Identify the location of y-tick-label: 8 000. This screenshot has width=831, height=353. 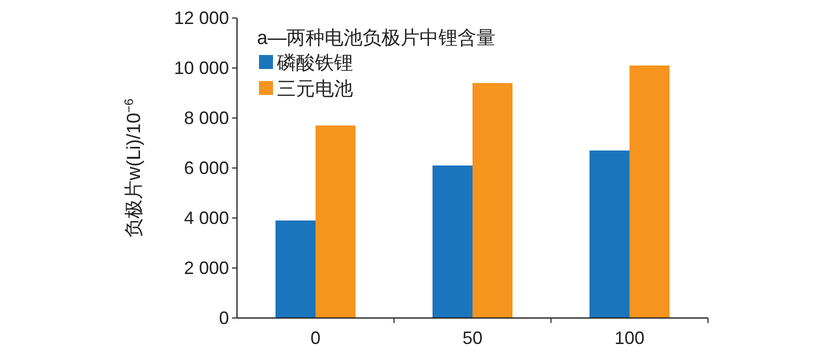
(206, 118).